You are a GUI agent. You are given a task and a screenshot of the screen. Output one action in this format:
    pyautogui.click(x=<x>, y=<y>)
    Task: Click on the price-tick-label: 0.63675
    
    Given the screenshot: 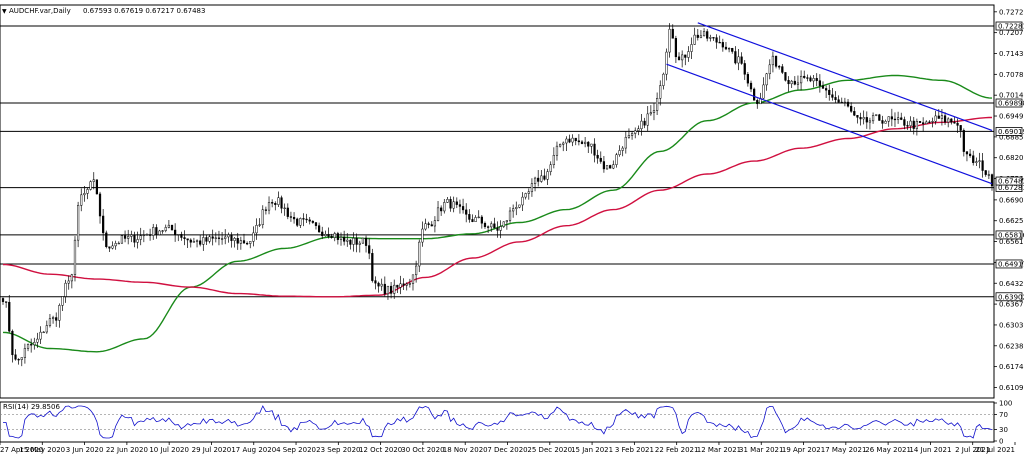 What is the action you would take?
    pyautogui.click(x=1011, y=305)
    